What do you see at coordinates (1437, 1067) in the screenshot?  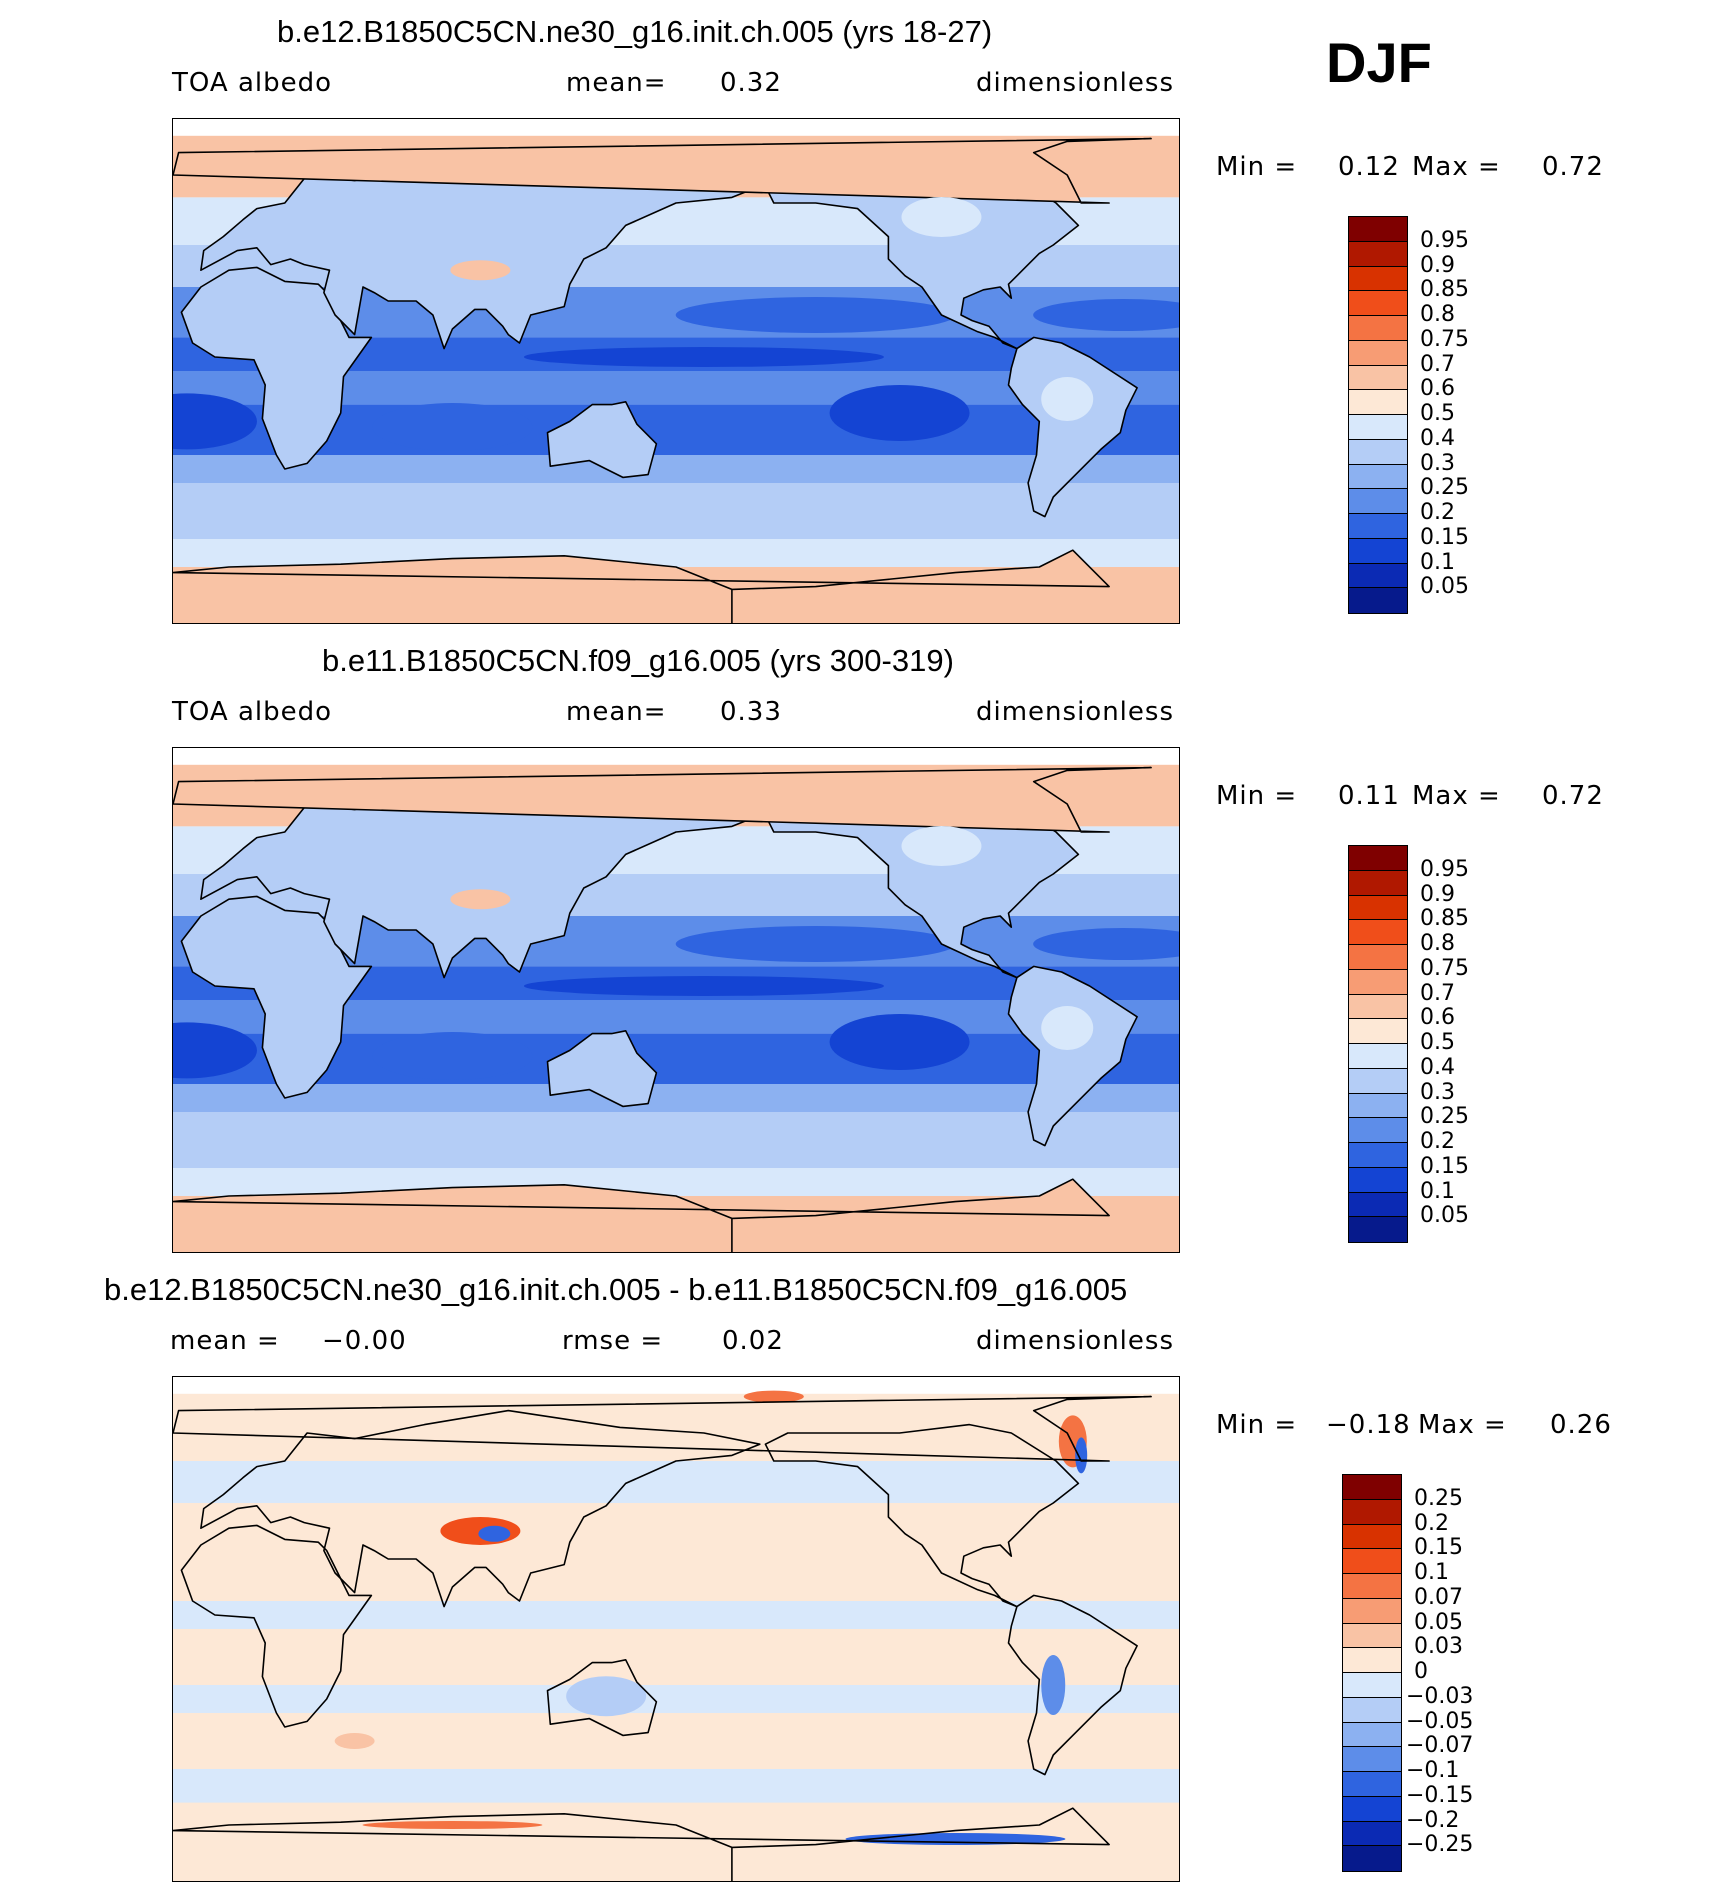 I see `colorbar-label: 0.4` at bounding box center [1437, 1067].